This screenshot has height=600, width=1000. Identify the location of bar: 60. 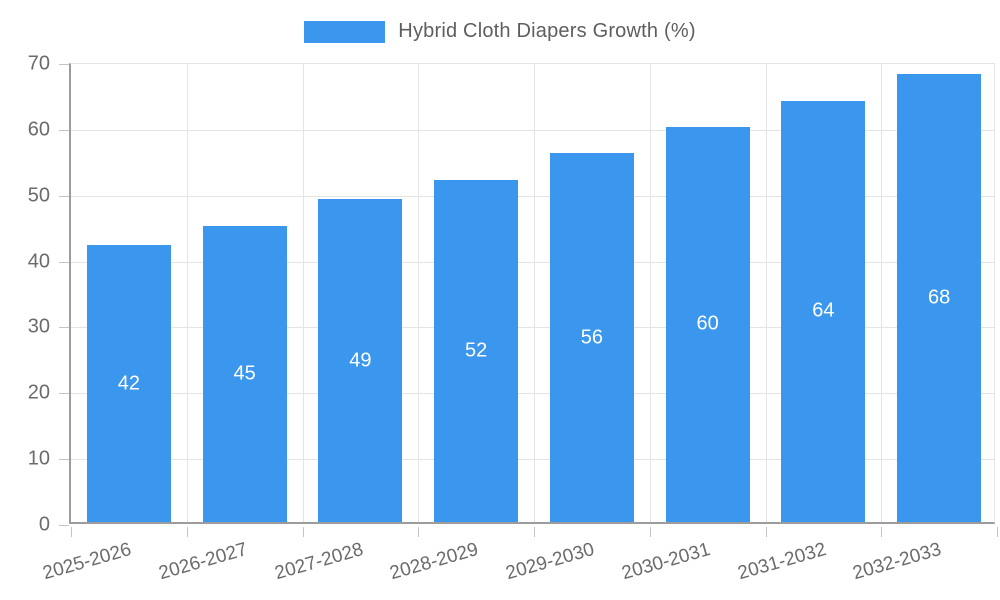
(707, 324).